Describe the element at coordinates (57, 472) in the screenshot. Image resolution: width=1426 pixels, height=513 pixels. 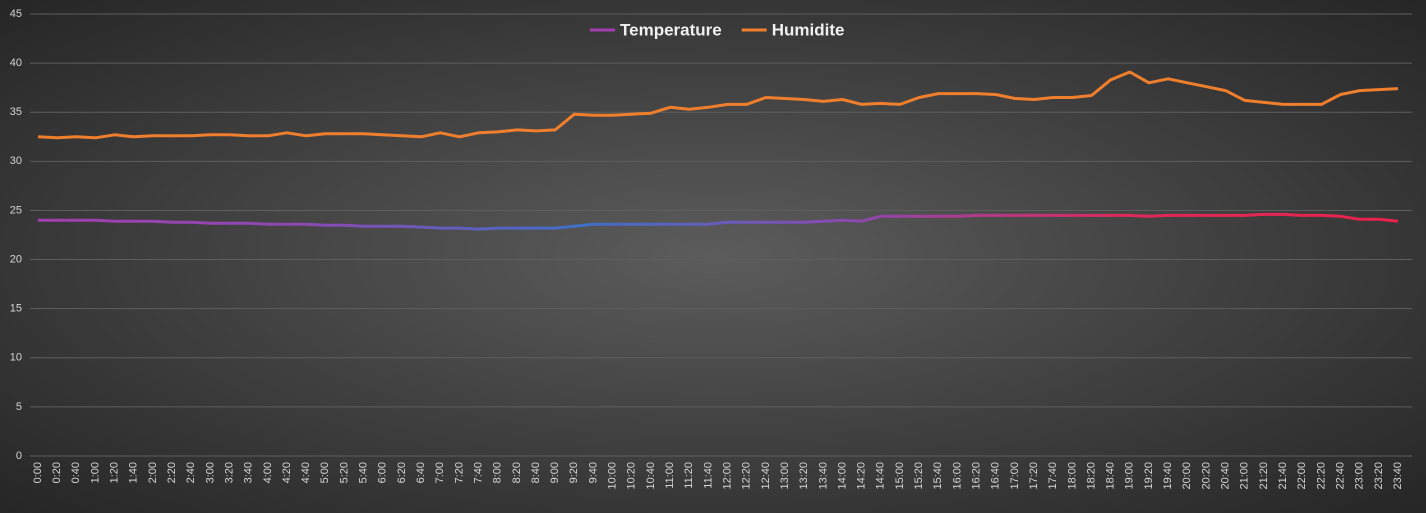
I see `x-tick-label: 0:20` at that location.